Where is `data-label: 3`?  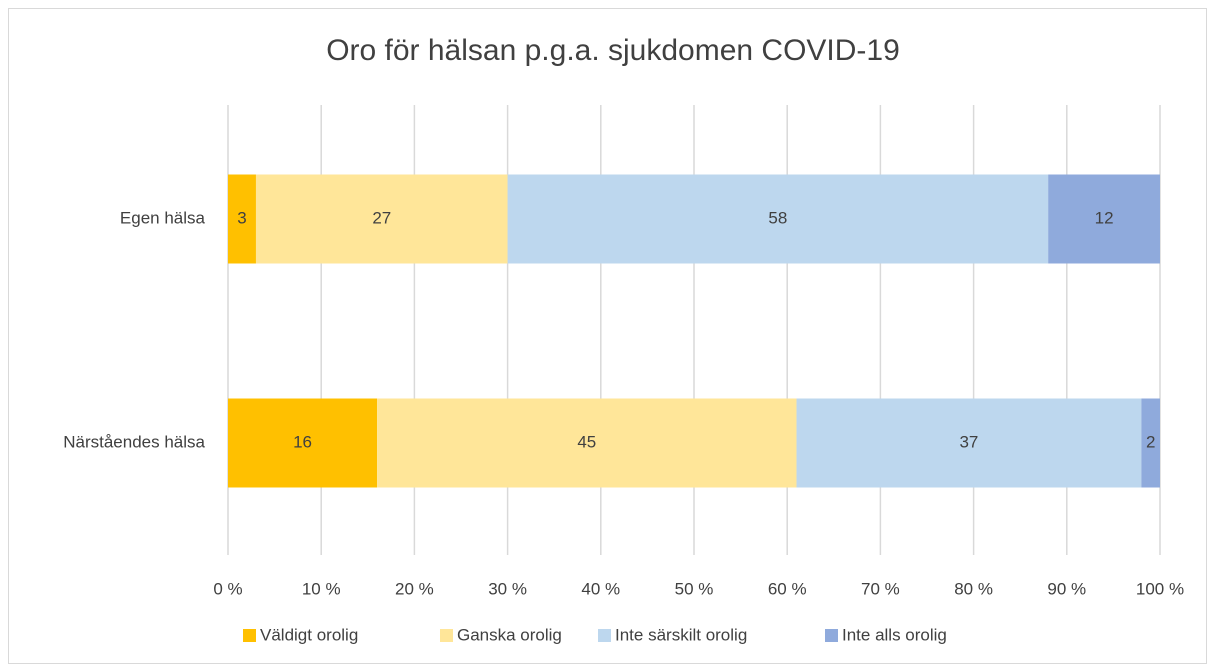 data-label: 3 is located at coordinates (241, 217).